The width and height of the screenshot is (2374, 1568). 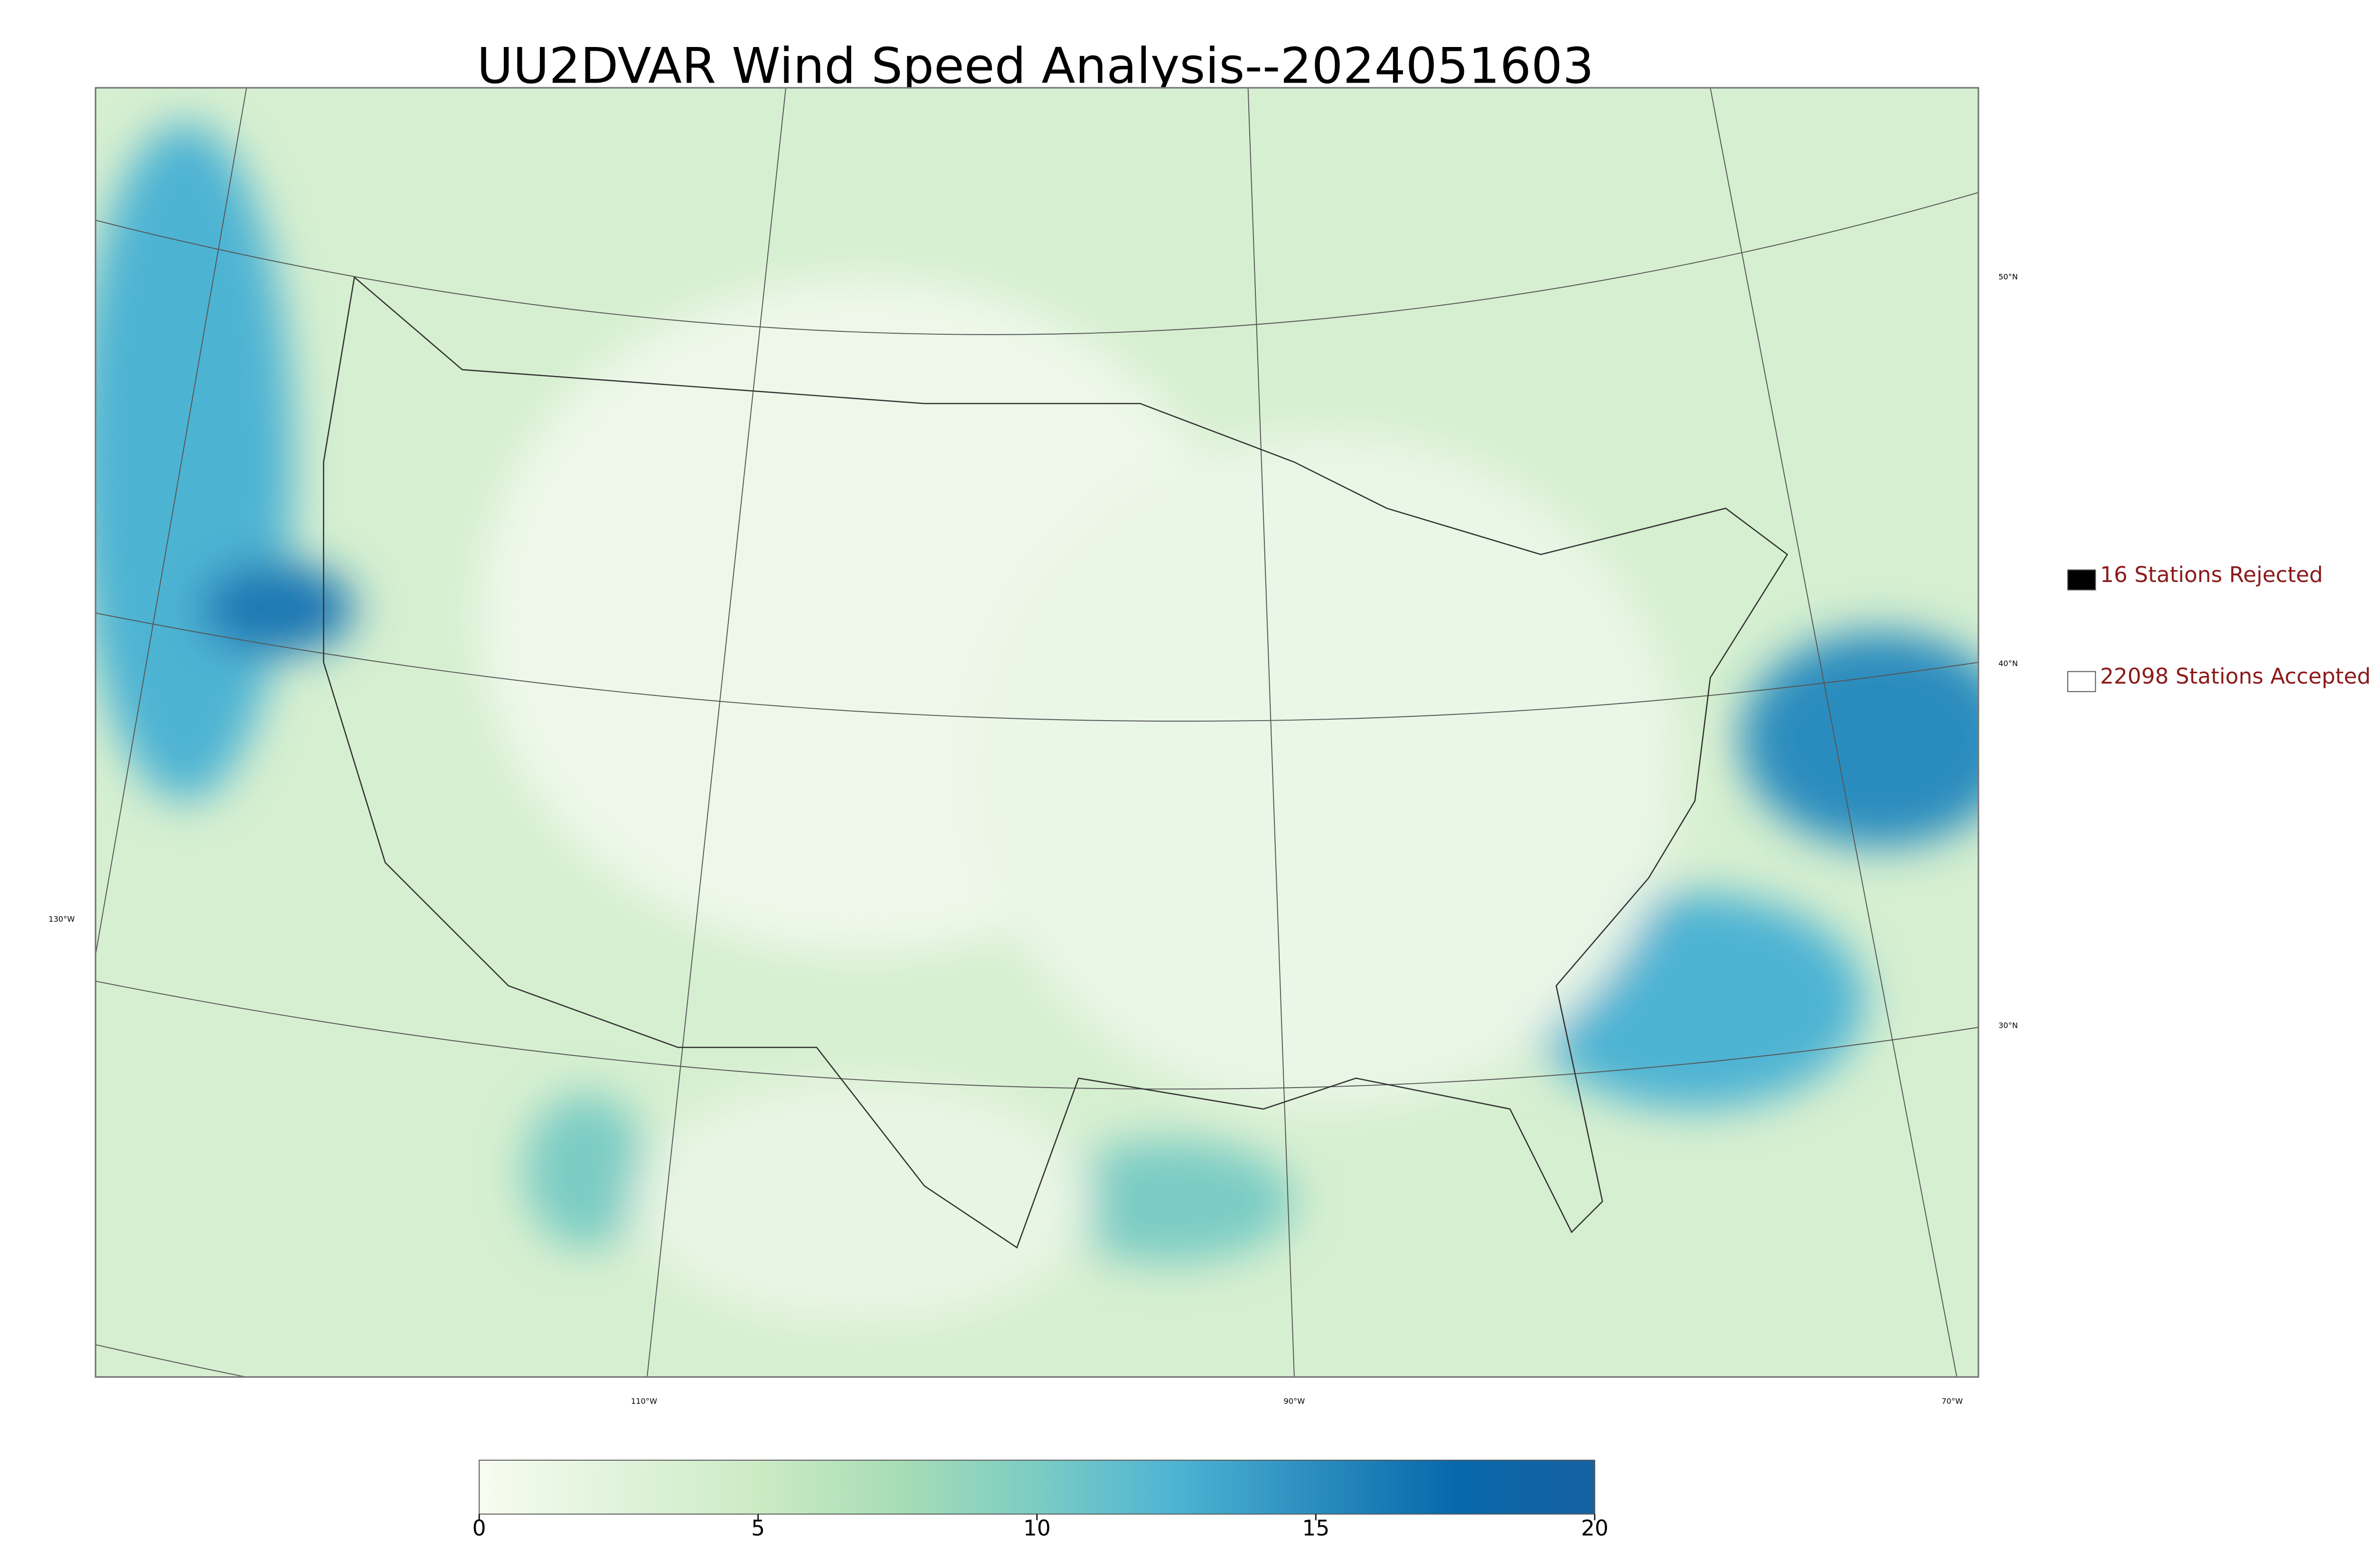 What do you see at coordinates (2008, 1025) in the screenshot?
I see `lat-label: 30°N` at bounding box center [2008, 1025].